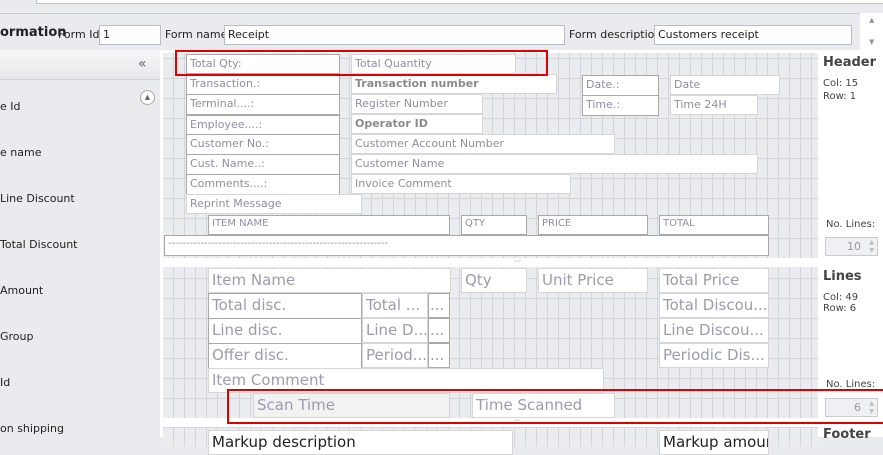  Describe the element at coordinates (33, 32) in the screenshot. I see `section-title: ormation` at that location.